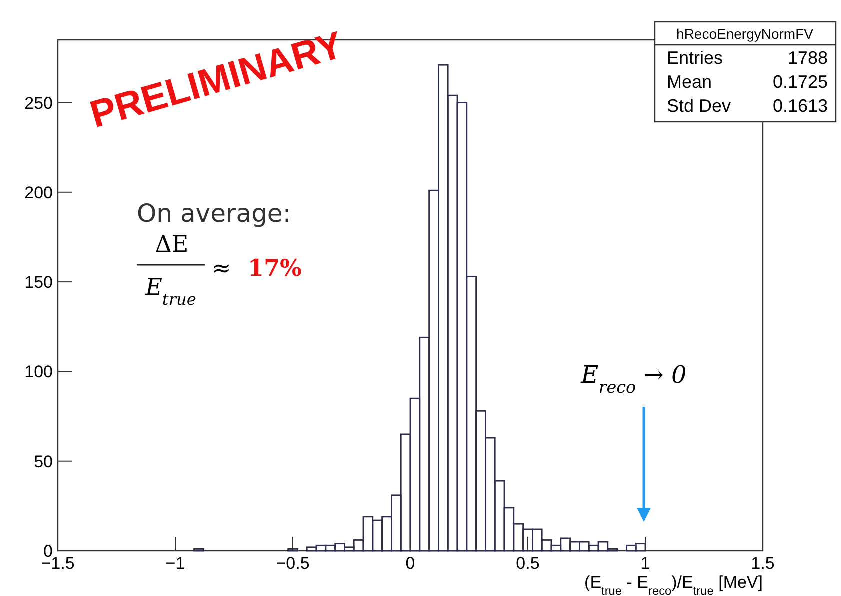 The image size is (841, 596). What do you see at coordinates (633, 379) in the screenshot?
I see `annotation: E$_{reco}$ → 0` at bounding box center [633, 379].